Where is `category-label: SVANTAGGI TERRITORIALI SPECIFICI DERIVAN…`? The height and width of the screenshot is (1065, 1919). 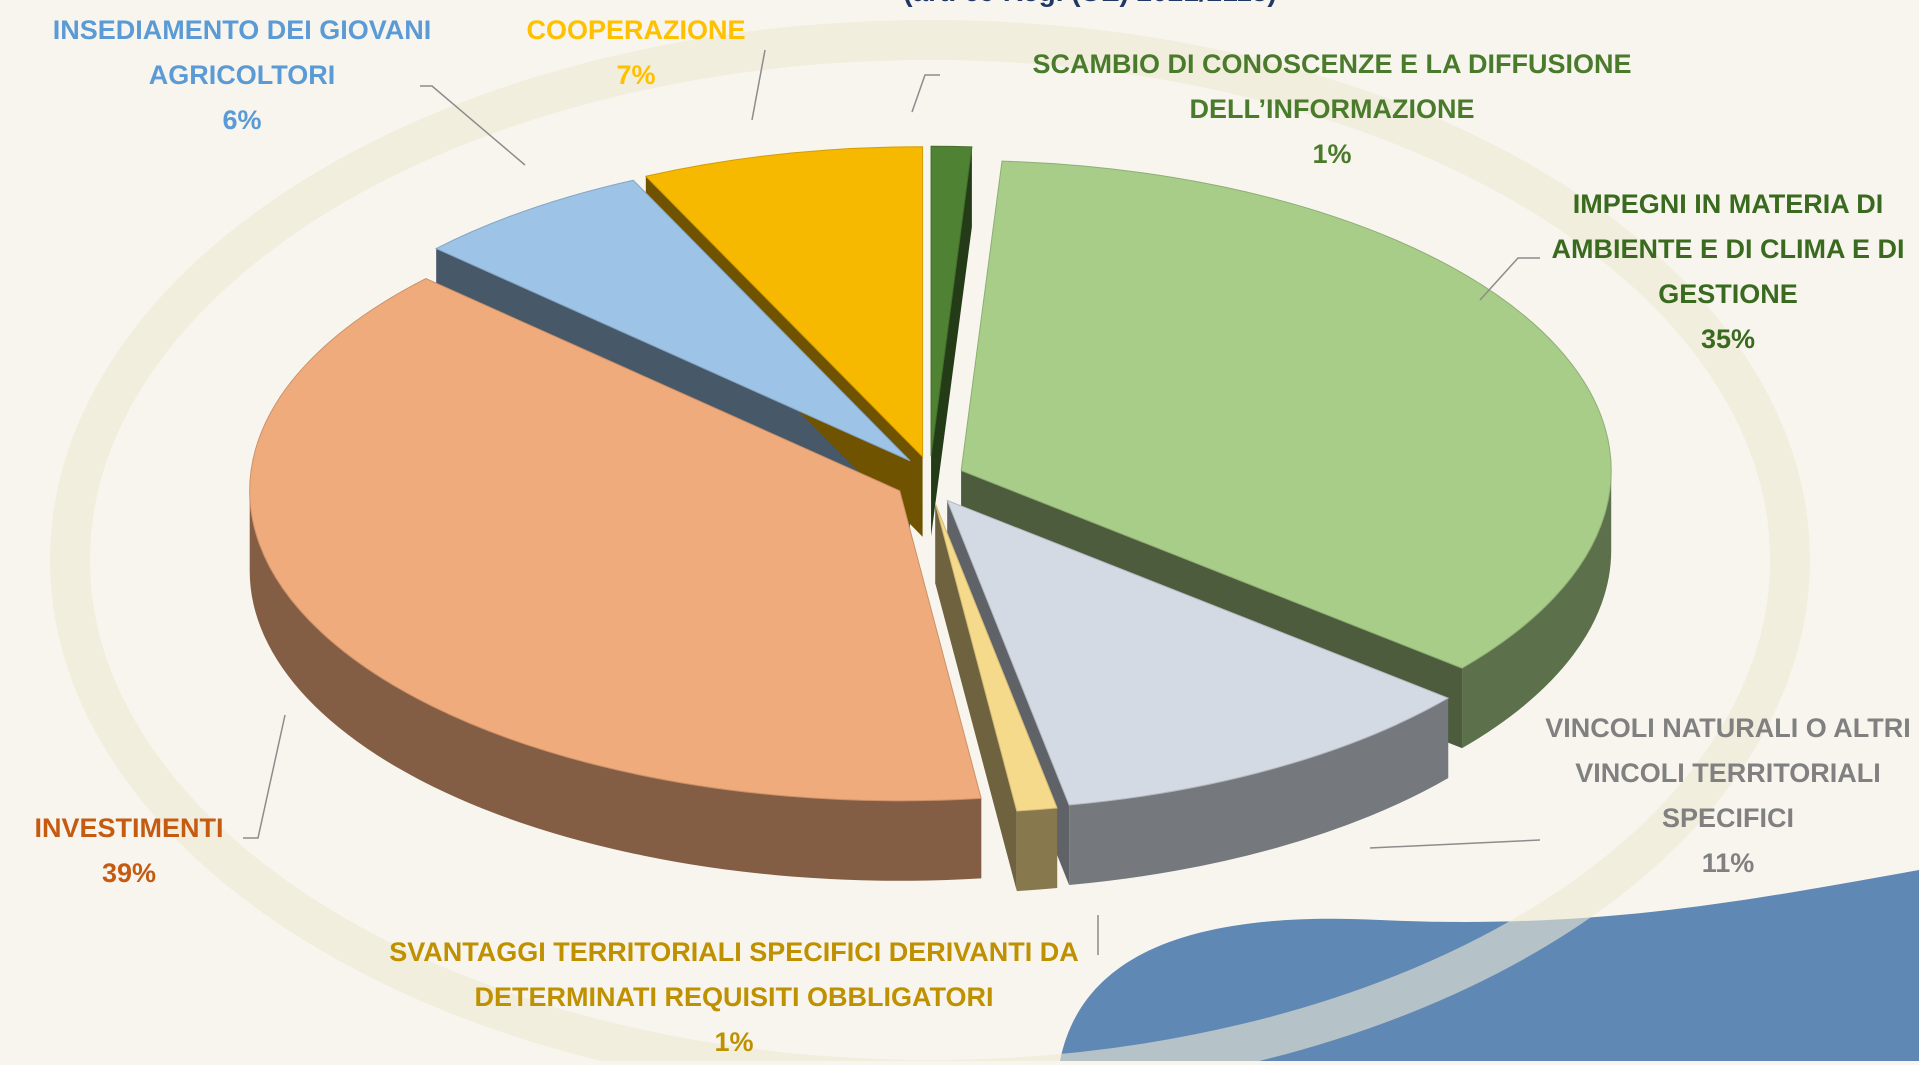
category-label: SVANTAGGI TERRITORIALI SPECIFICI DERIVAN… is located at coordinates (734, 974).